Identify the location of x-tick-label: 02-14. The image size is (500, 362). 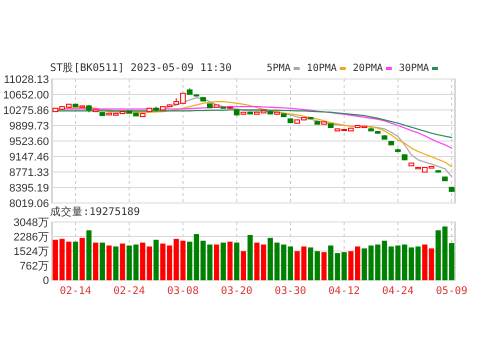
(76, 291).